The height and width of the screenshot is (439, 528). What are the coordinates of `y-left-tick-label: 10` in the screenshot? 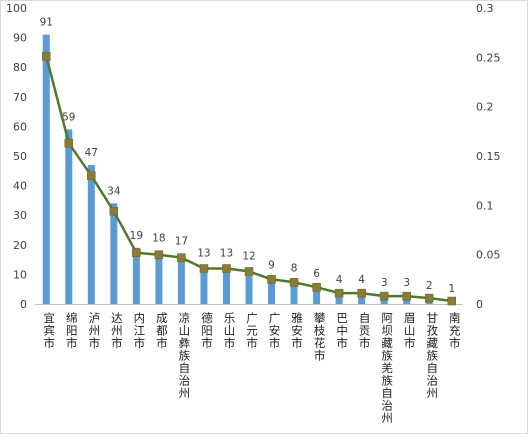 It's located at (20, 274).